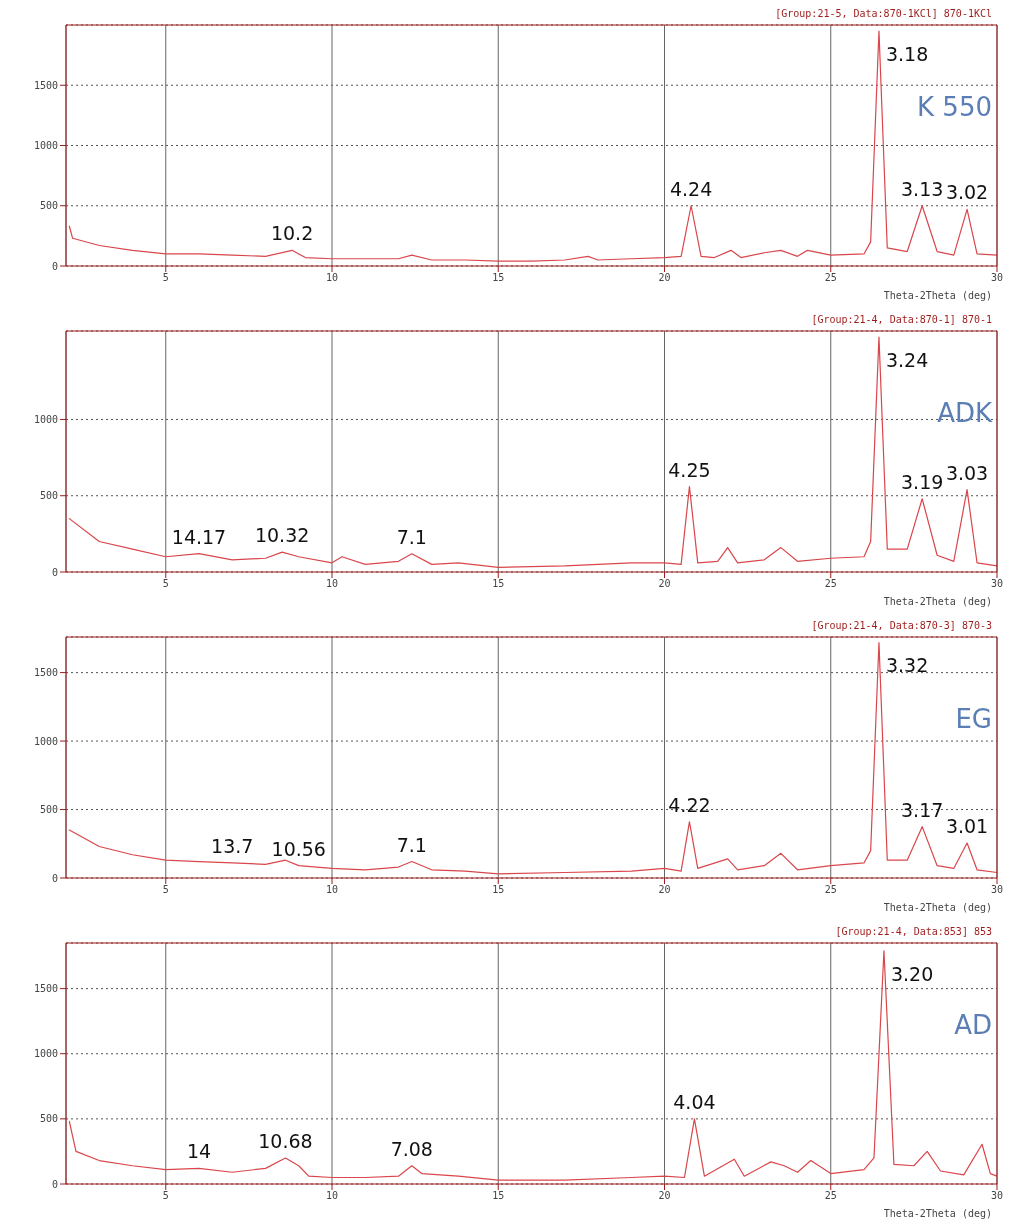 Image resolution: width=1018 pixels, height=1225 pixels. I want to click on annotation: 4.22, so click(689, 804).